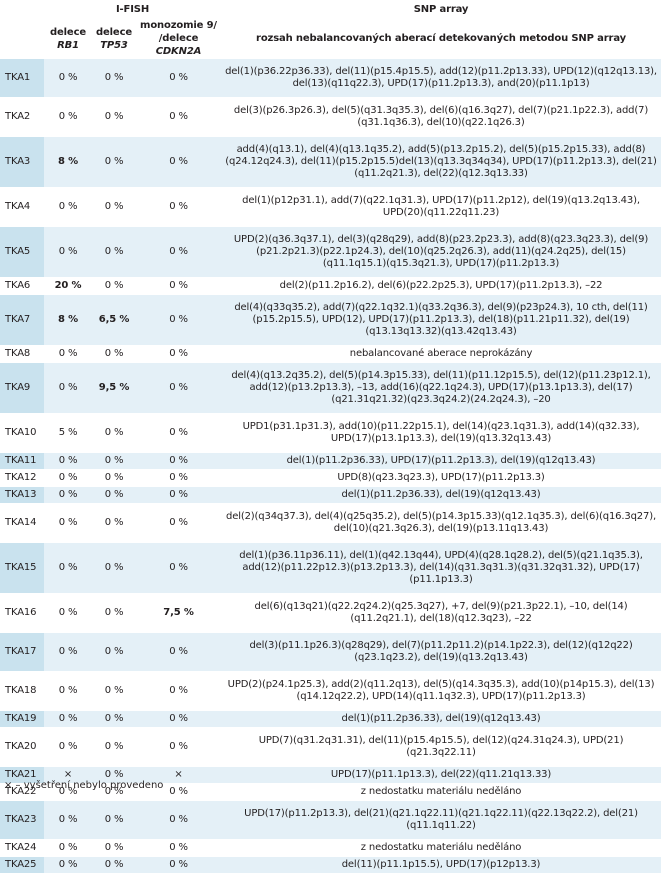 The image size is (661, 873). What do you see at coordinates (22, 719) in the screenshot?
I see `row-id: TKA19` at bounding box center [22, 719].